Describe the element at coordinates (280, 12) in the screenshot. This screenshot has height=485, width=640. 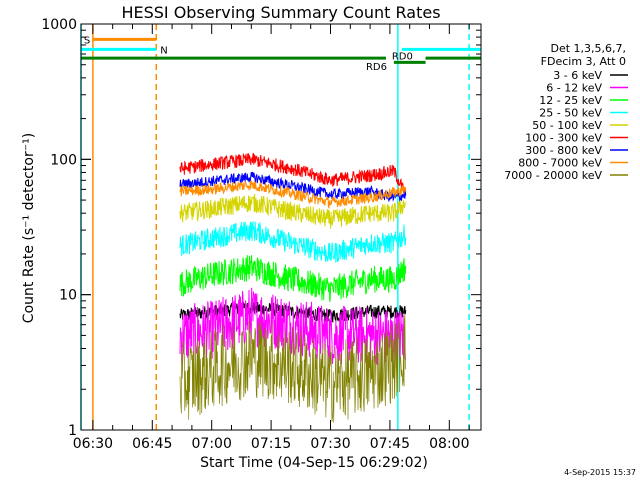
I see `chart-title: HESSI Observing Summary Count Rates` at that location.